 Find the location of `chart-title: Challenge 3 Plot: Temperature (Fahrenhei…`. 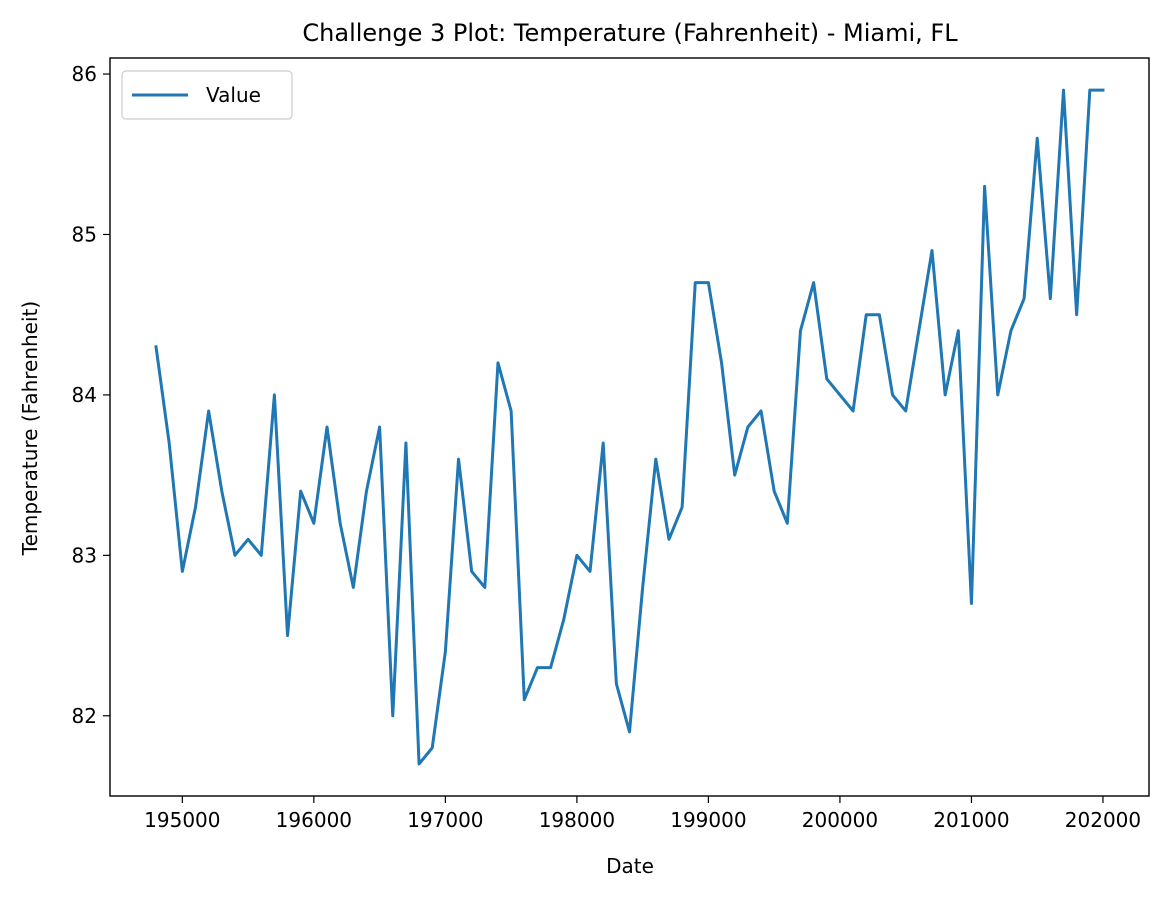

chart-title: Challenge 3 Plot: Temperature (Fahrenhei… is located at coordinates (630, 33).